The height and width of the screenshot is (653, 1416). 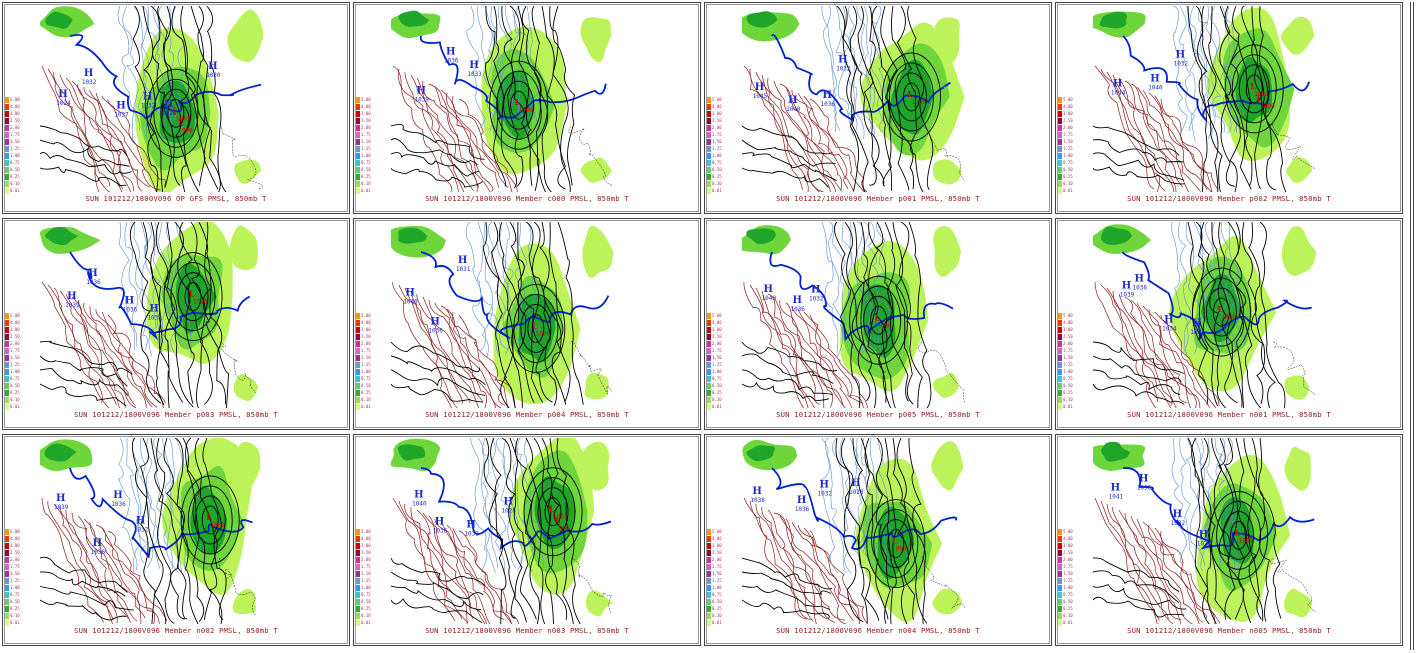 What do you see at coordinates (1068, 127) in the screenshot?
I see `precip-scale-label: 2.00` at bounding box center [1068, 127].